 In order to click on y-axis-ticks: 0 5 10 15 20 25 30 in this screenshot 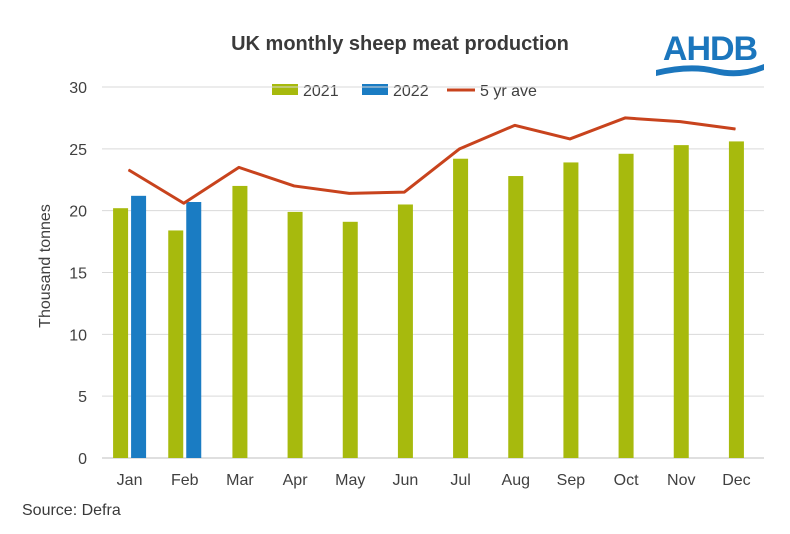, I will do `click(78, 274)`.